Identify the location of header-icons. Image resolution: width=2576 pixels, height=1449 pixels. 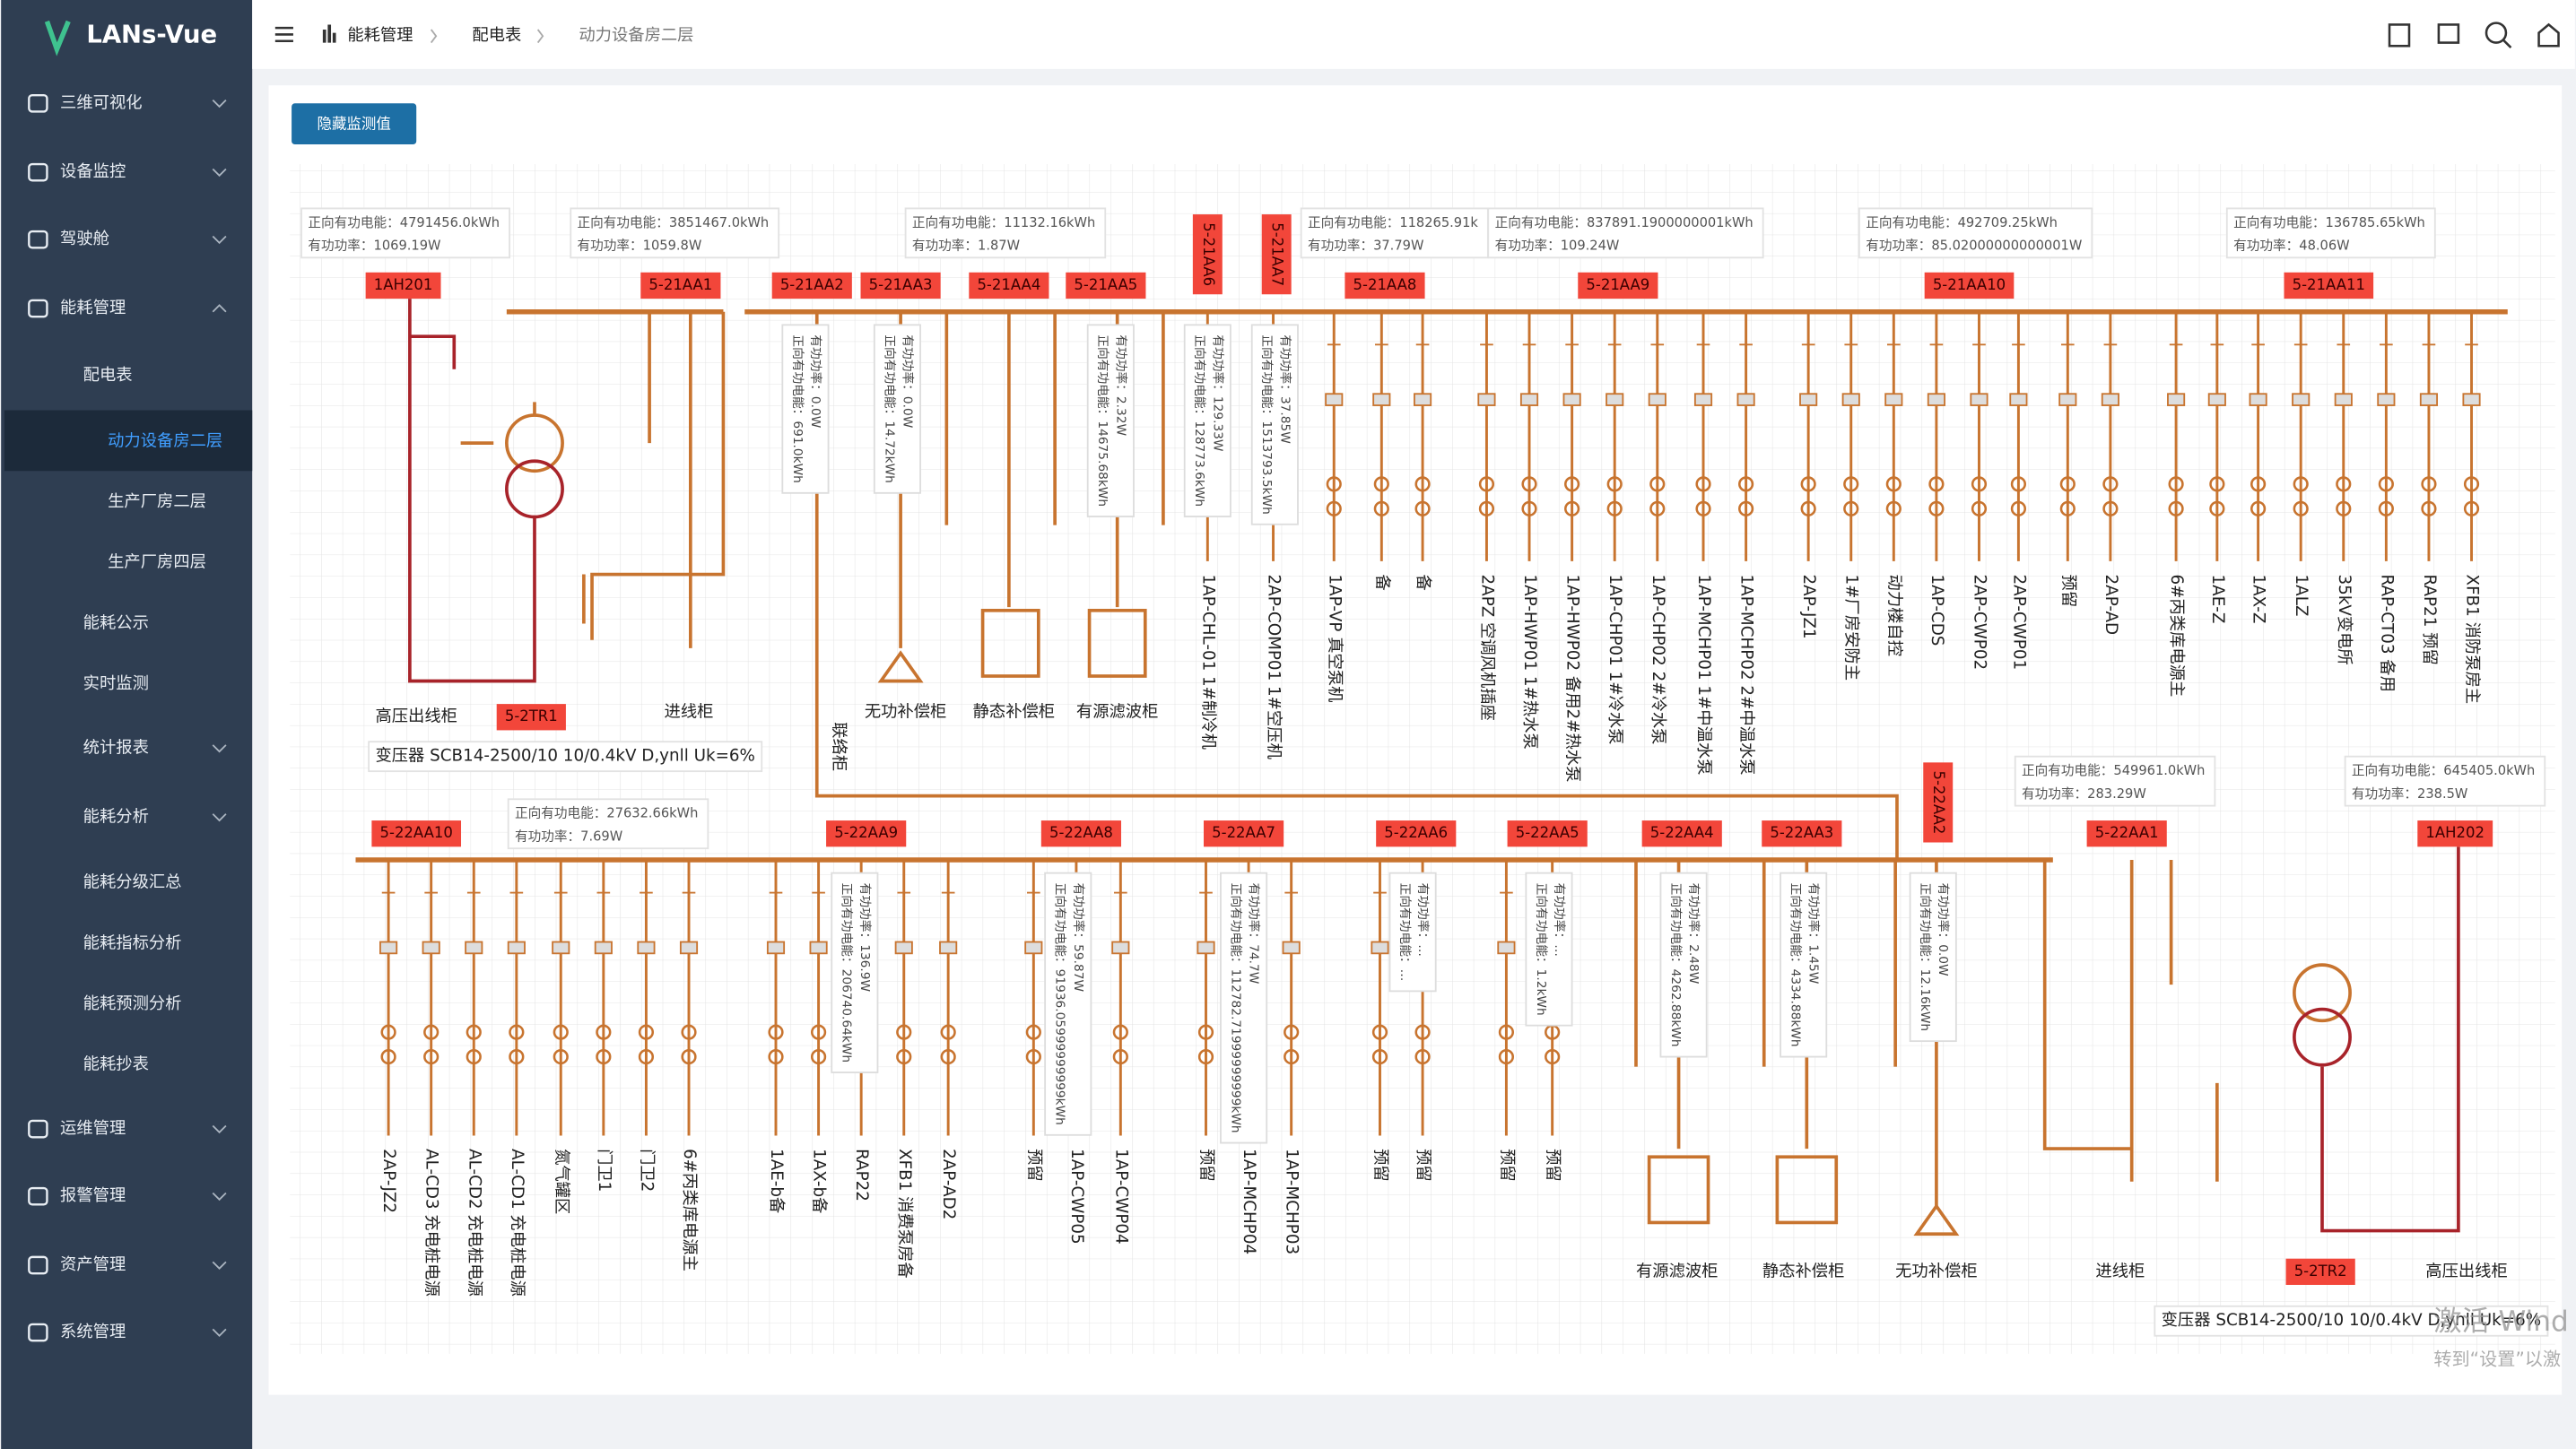
(1417, 35).